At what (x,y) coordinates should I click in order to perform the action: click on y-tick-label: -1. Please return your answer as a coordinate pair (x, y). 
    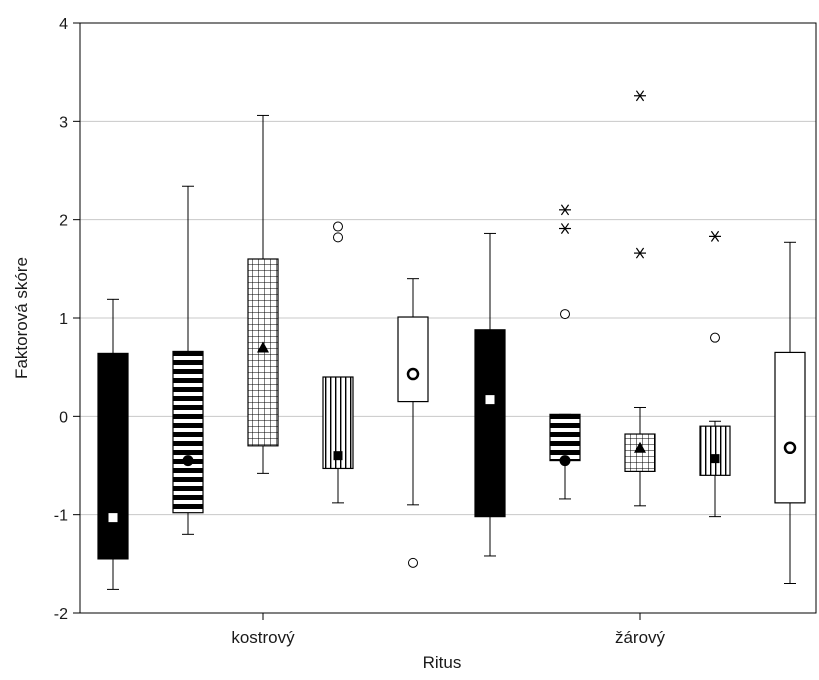
    Looking at the image, I should click on (61, 516).